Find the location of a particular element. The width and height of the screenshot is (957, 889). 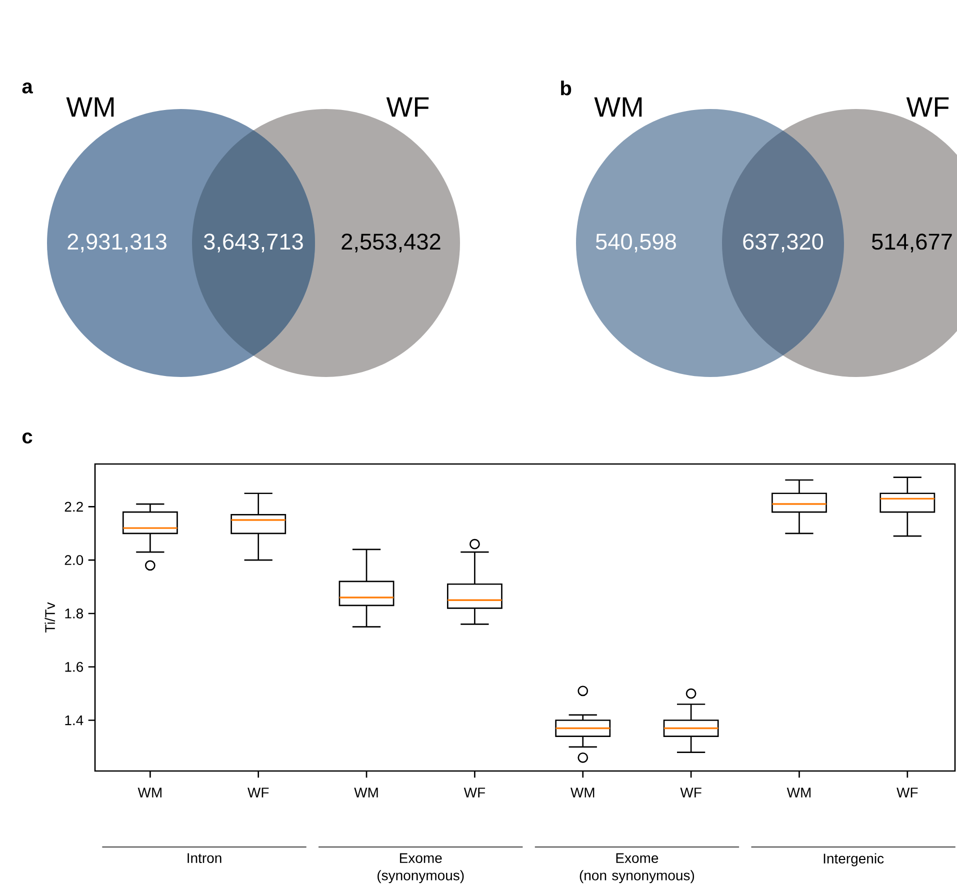

text: 540,598 is located at coordinates (636, 243).